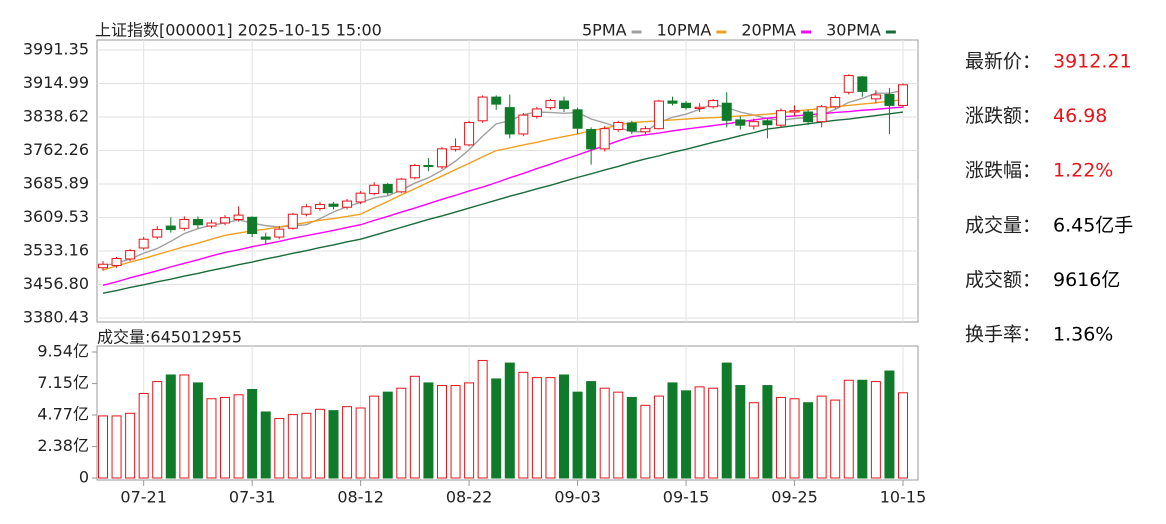 Image resolution: width=1166 pixels, height=524 pixels. What do you see at coordinates (794, 497) in the screenshot?
I see `x-tick-label: 09-25` at bounding box center [794, 497].